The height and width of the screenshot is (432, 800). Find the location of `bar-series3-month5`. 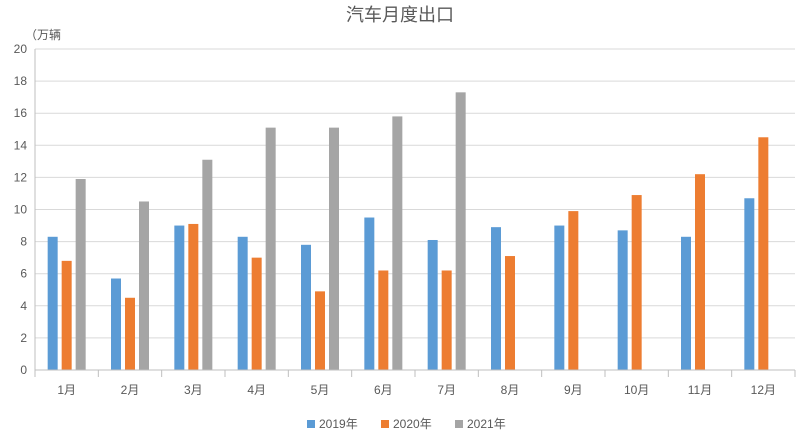

bar-series3-month5 is located at coordinates (334, 249).